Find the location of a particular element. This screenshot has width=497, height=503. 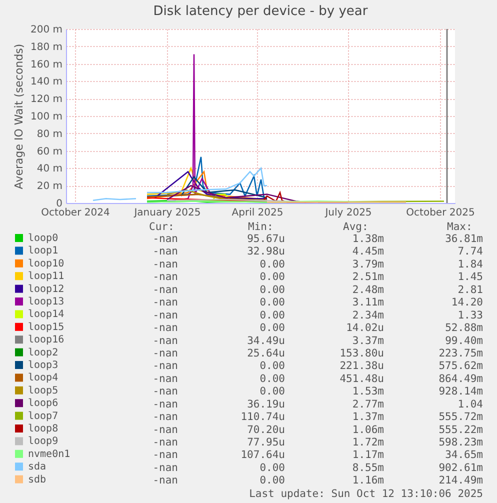

text: 902.61m is located at coordinates (460, 468).